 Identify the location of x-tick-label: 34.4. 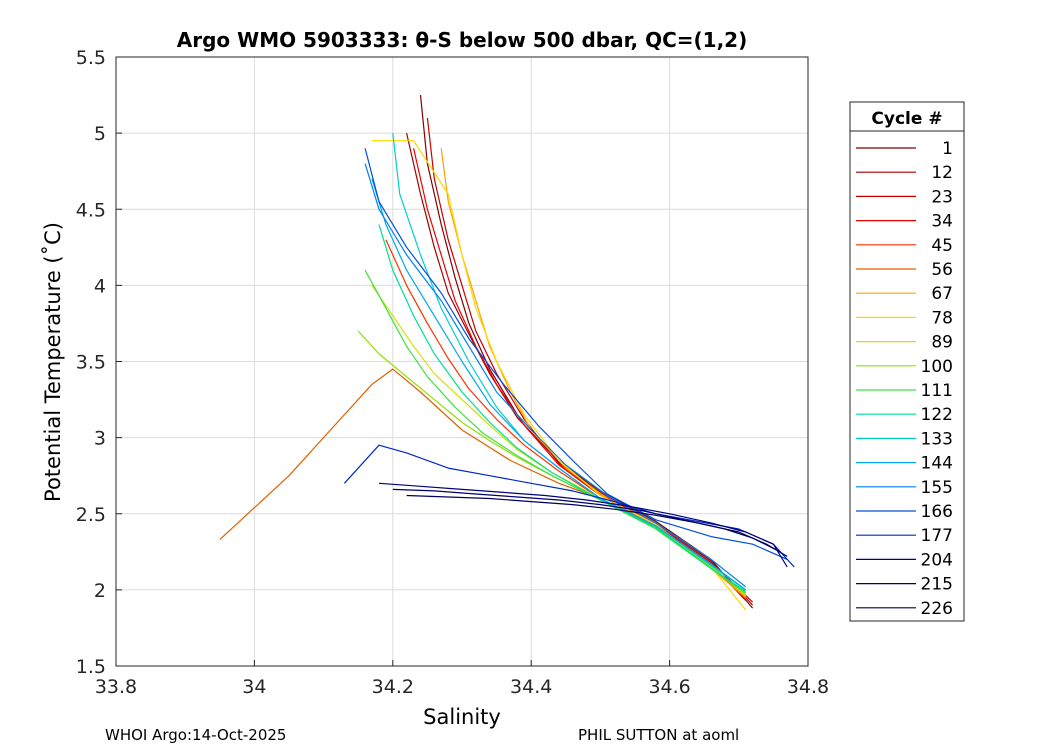
(531, 687).